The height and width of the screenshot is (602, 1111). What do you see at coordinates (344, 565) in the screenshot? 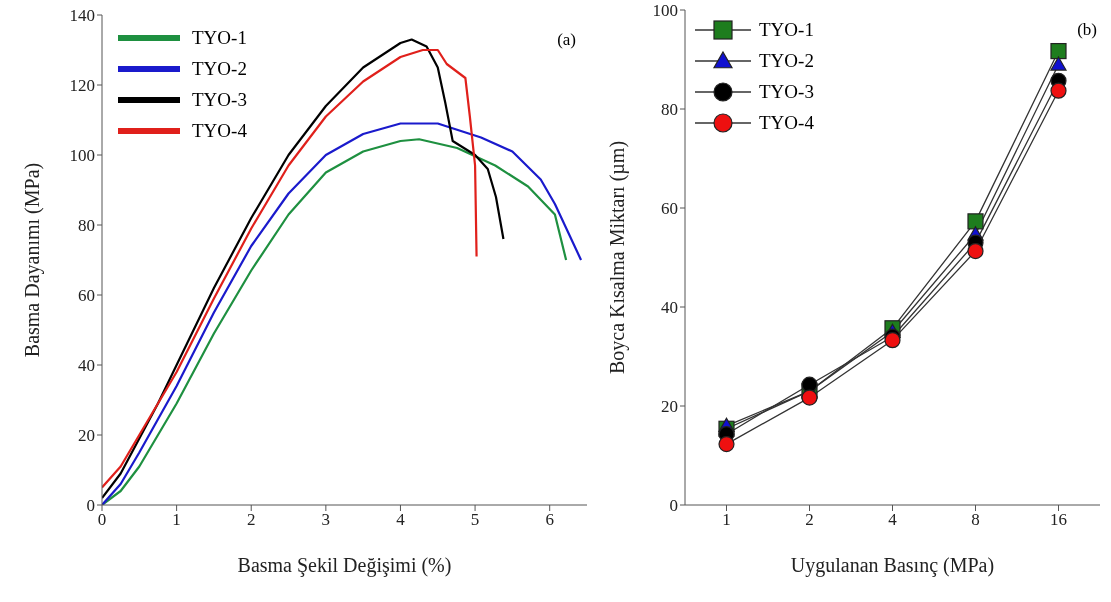
I see `x-axis-title: Basma Şekil Değişimi (%)` at bounding box center [344, 565].